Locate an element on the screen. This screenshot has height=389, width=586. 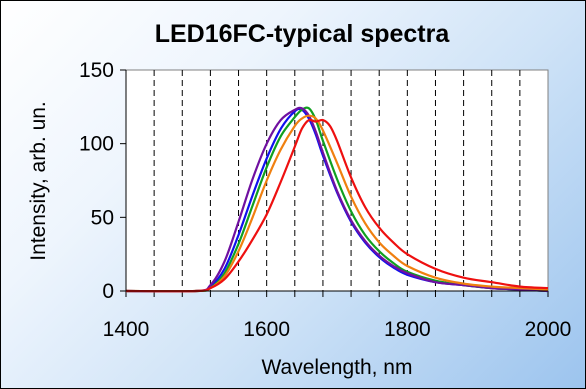
y-tick-label-50: 50 is located at coordinates (102, 217).